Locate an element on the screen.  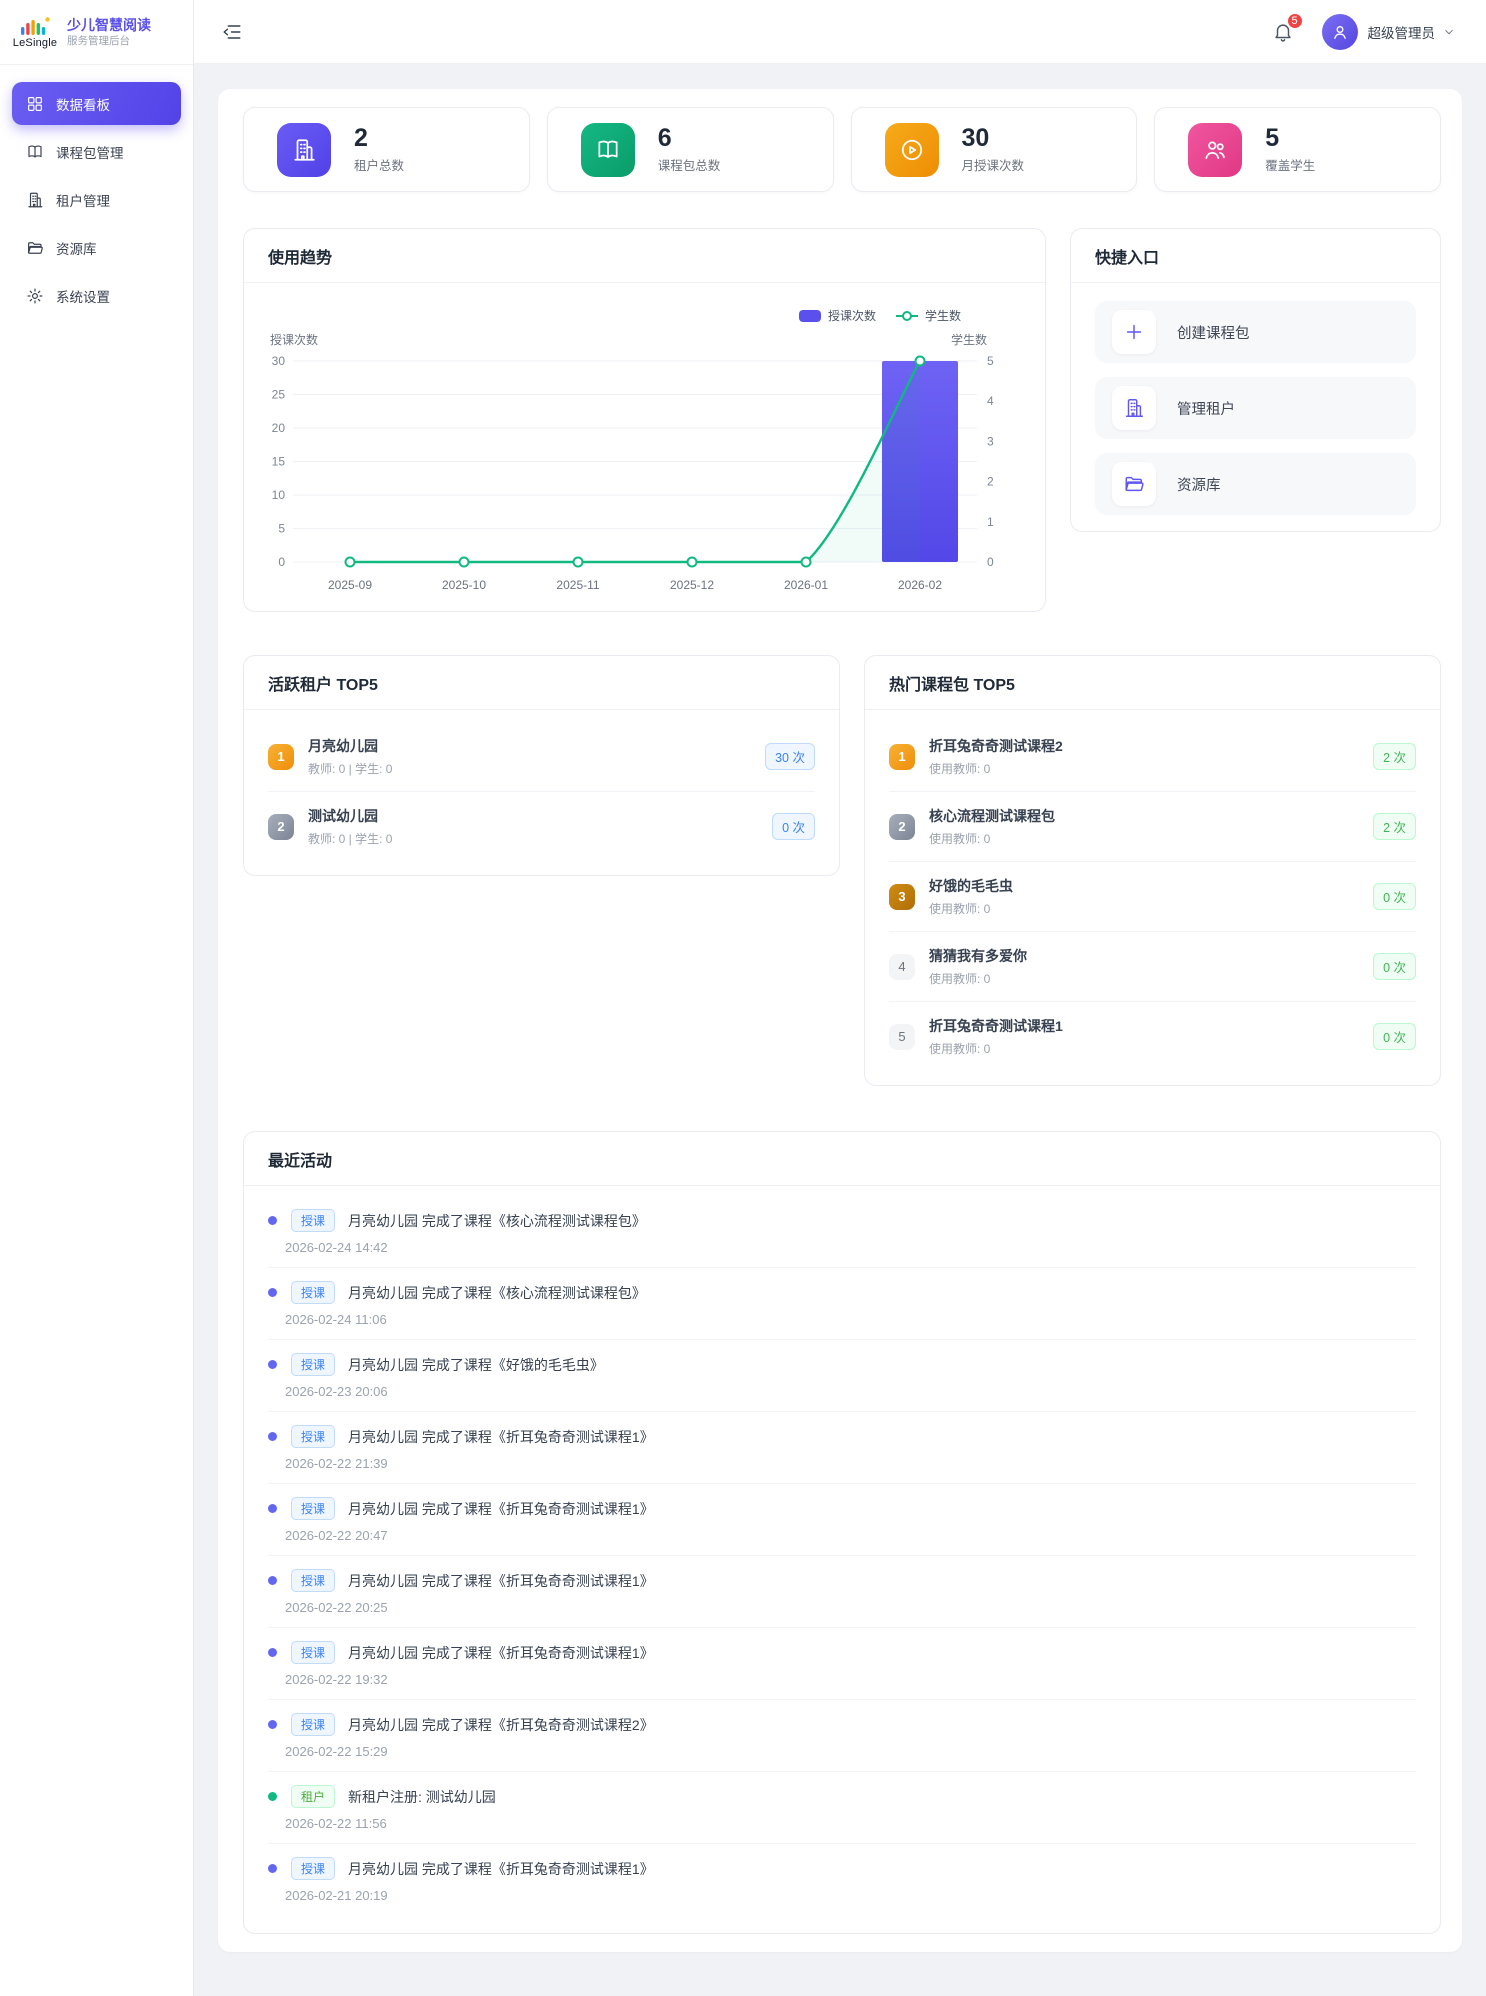
stat-value: 6 is located at coordinates (664, 138).